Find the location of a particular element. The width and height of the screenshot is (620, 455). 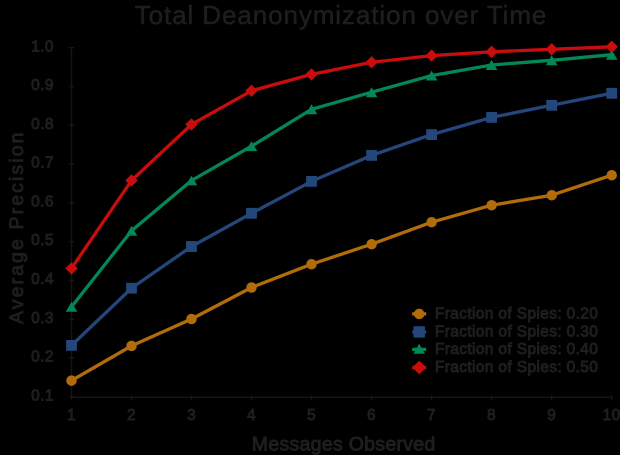

svg-text: 1 is located at coordinates (71, 415).